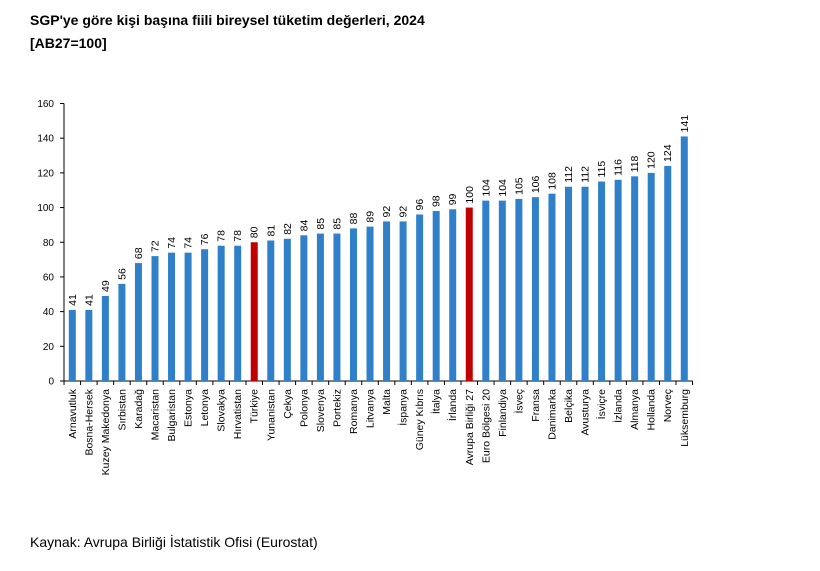 The image size is (820, 571). Describe the element at coordinates (668, 405) in the screenshot. I see `category-label: Norveç` at that location.